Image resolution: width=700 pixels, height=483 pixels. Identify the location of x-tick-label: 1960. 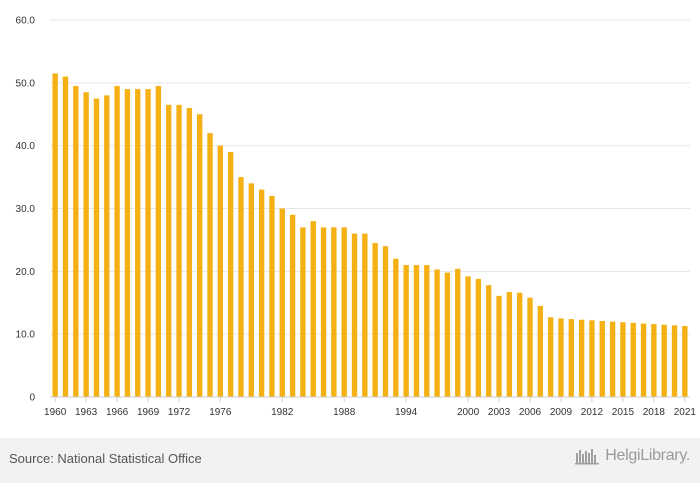
(55, 412).